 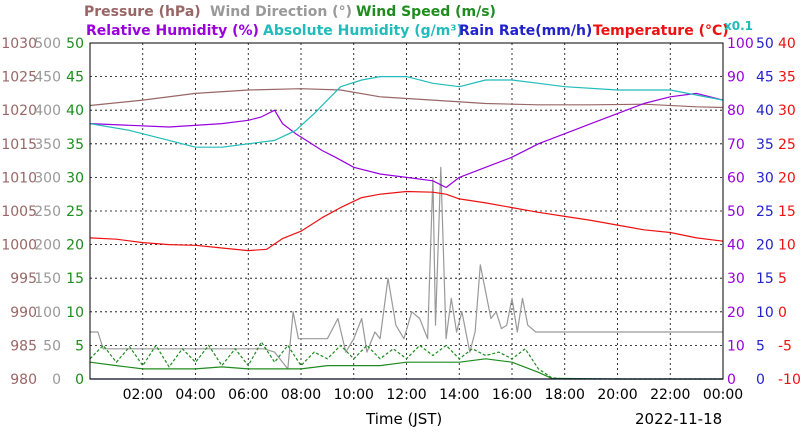 What do you see at coordinates (19, 212) in the screenshot?
I see `y-tick-label-pressure: 1005` at bounding box center [19, 212].